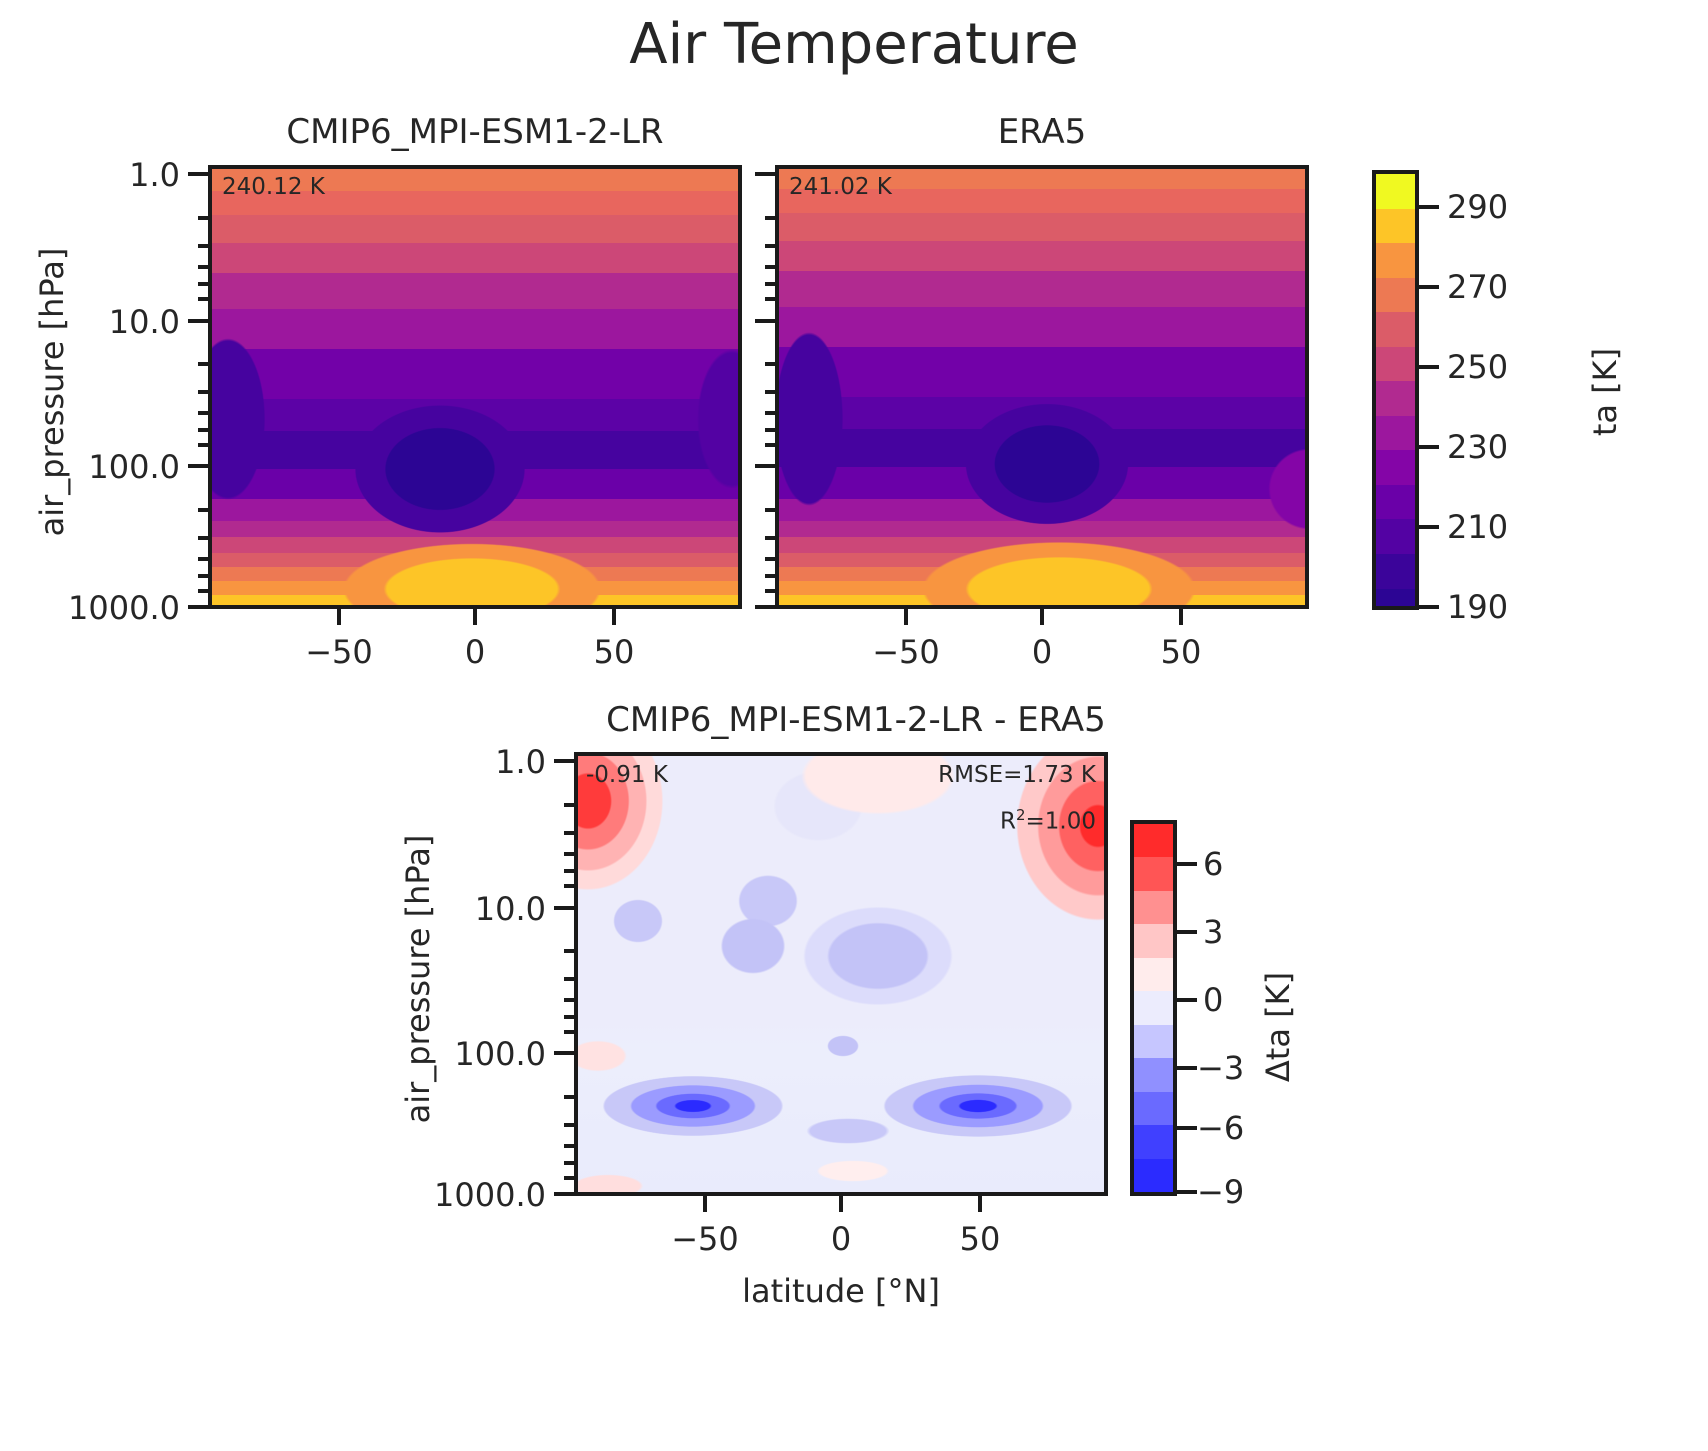 This screenshot has height=1451, width=1708. I want to click on colorbar-delta-ta, so click(1153, 1008).